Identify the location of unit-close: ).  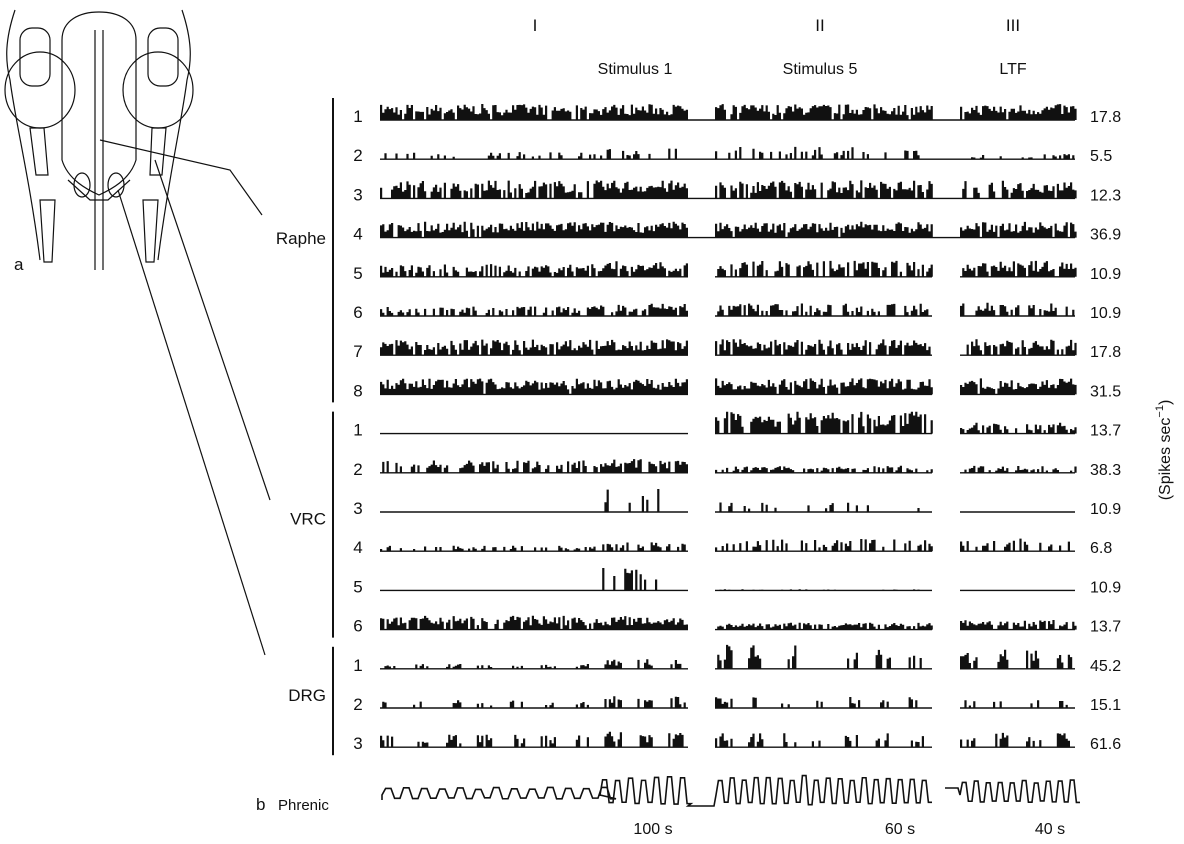
(1165, 402).